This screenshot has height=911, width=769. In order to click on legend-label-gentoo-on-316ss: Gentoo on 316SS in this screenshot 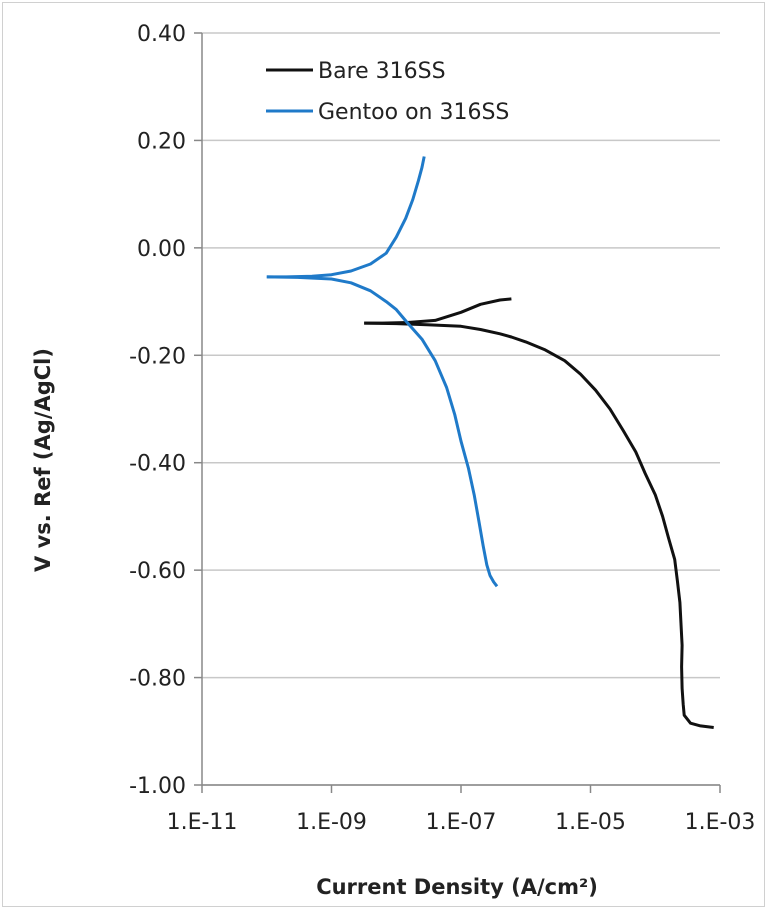, I will do `click(413, 112)`.